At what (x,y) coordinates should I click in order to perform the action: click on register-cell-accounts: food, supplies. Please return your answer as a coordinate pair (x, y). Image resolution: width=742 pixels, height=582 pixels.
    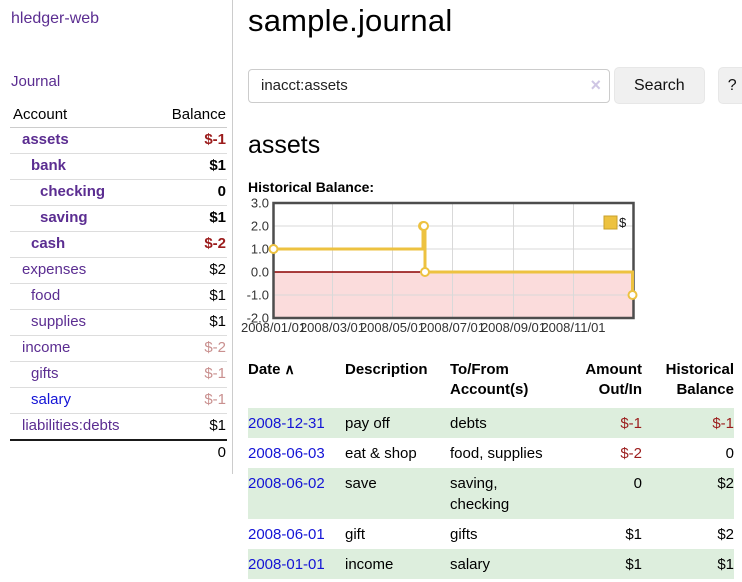
    Looking at the image, I should click on (496, 453).